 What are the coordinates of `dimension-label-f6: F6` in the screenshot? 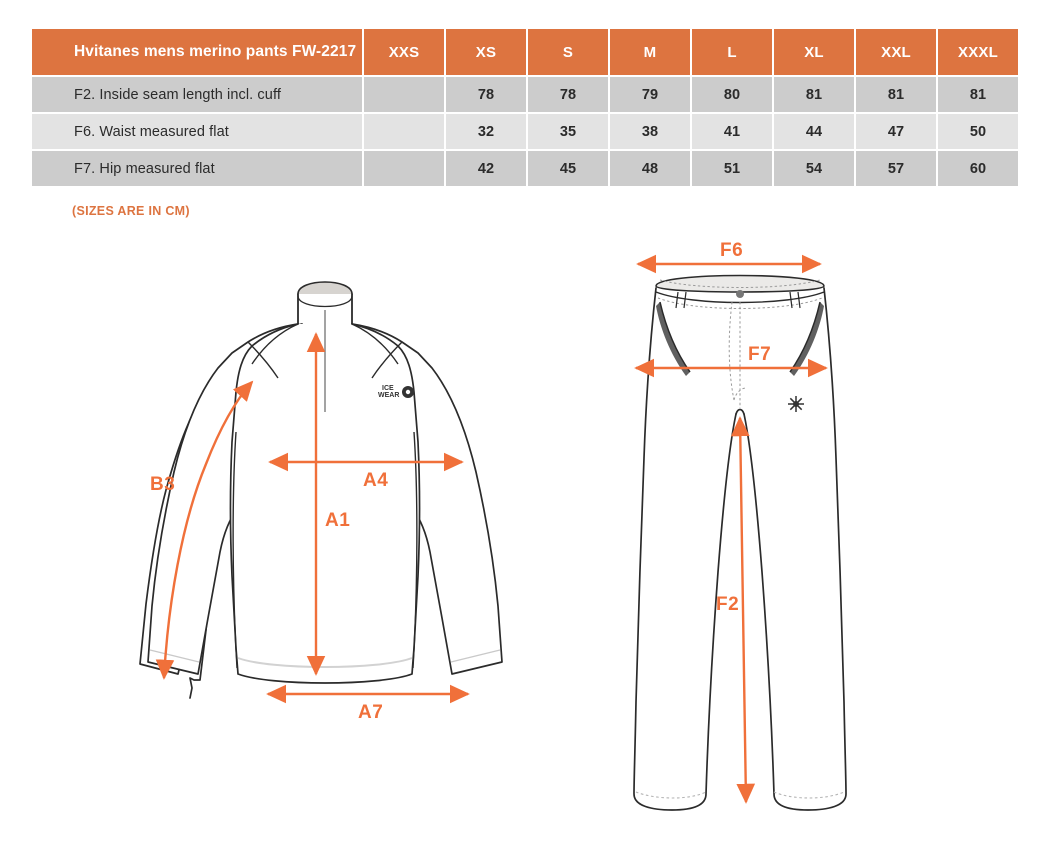 It's located at (732, 250).